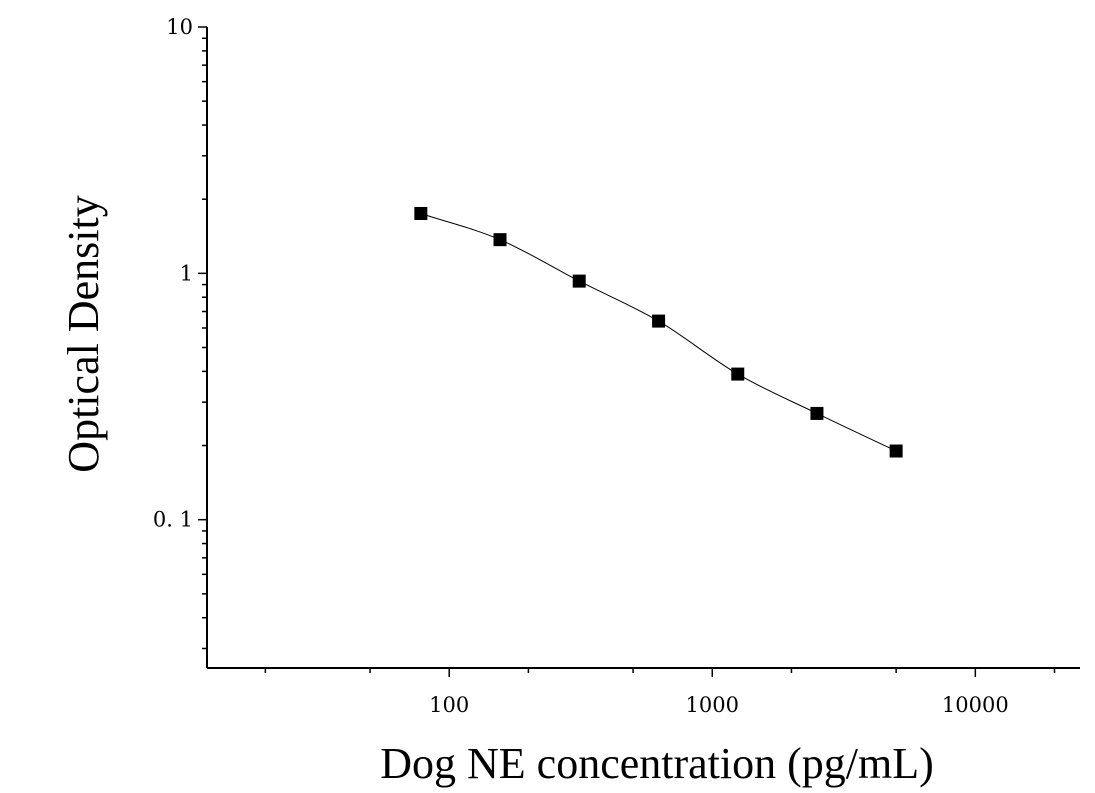  I want to click on x-tick-label: 1000, so click(712, 705).